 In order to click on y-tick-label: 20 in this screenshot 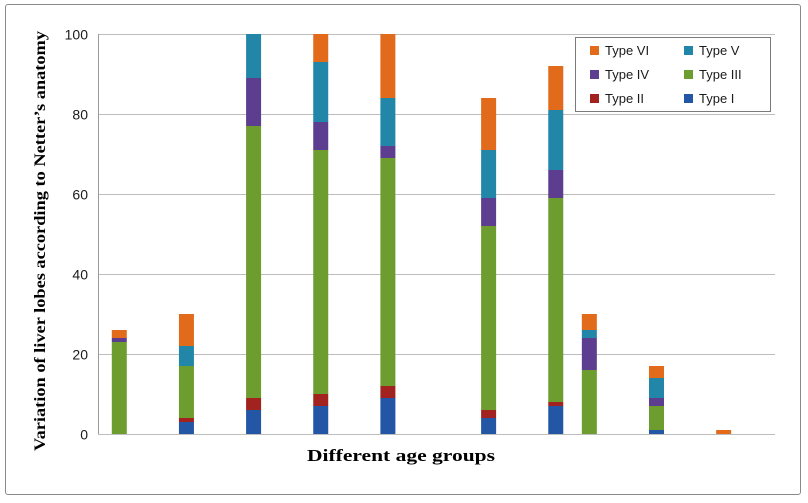, I will do `click(80, 355)`.